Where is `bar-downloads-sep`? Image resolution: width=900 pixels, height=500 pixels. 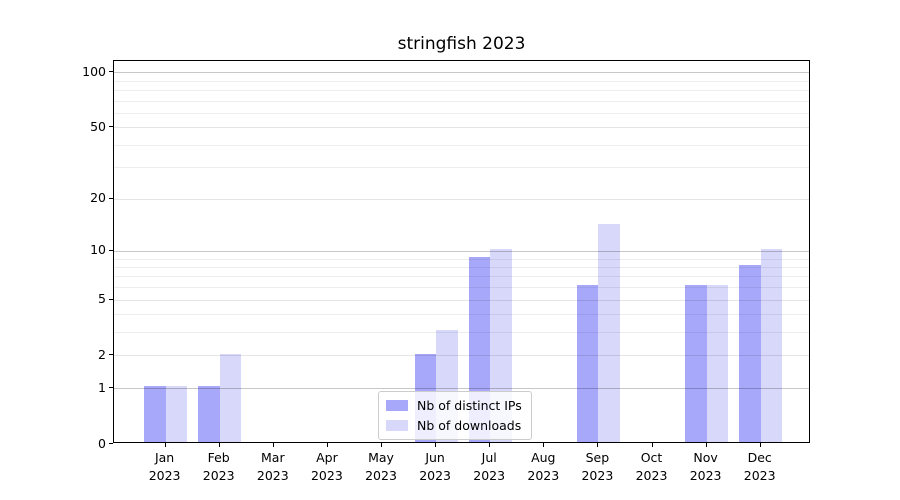
bar-downloads-sep is located at coordinates (609, 332).